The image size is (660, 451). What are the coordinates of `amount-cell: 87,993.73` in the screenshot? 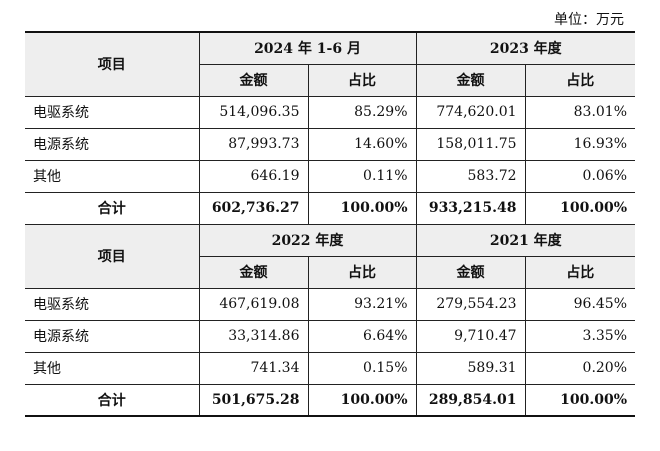 It's located at (253, 144).